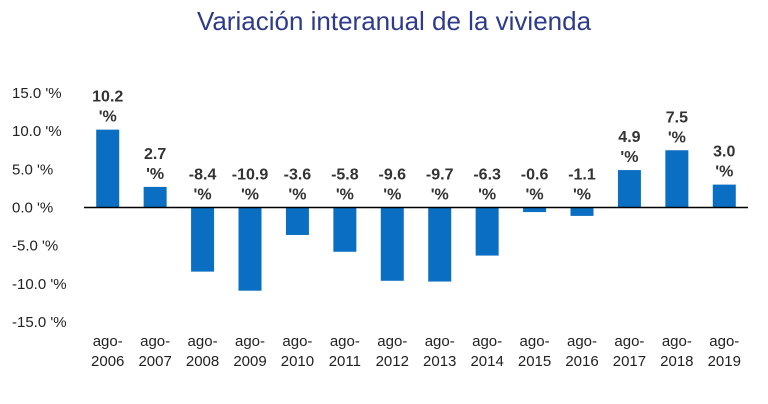 The width and height of the screenshot is (768, 404). What do you see at coordinates (535, 175) in the screenshot?
I see `data-label-value: -0.6` at bounding box center [535, 175].